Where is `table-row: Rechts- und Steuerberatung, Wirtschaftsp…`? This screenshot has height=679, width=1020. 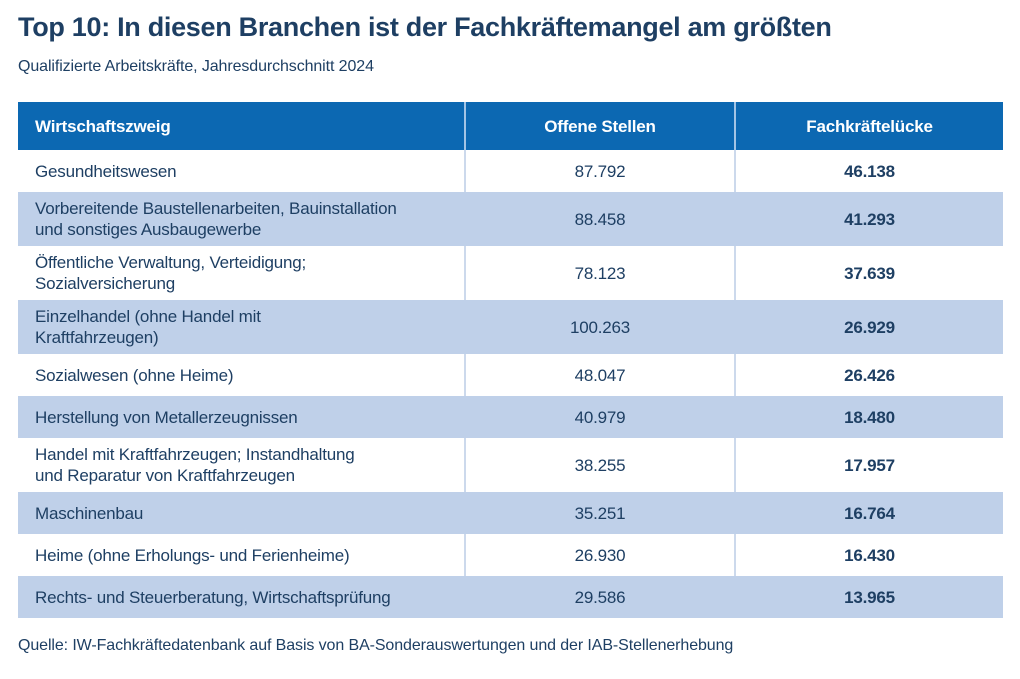
table-row: Rechts- und Steuerberatung, Wirtschaftsp… is located at coordinates (510, 597).